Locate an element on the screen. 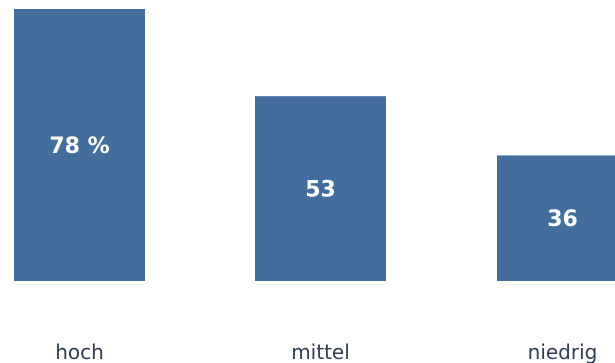 Image resolution: width=615 pixels, height=363 pixels. category-label-niedrig: niedrig is located at coordinates (563, 351).